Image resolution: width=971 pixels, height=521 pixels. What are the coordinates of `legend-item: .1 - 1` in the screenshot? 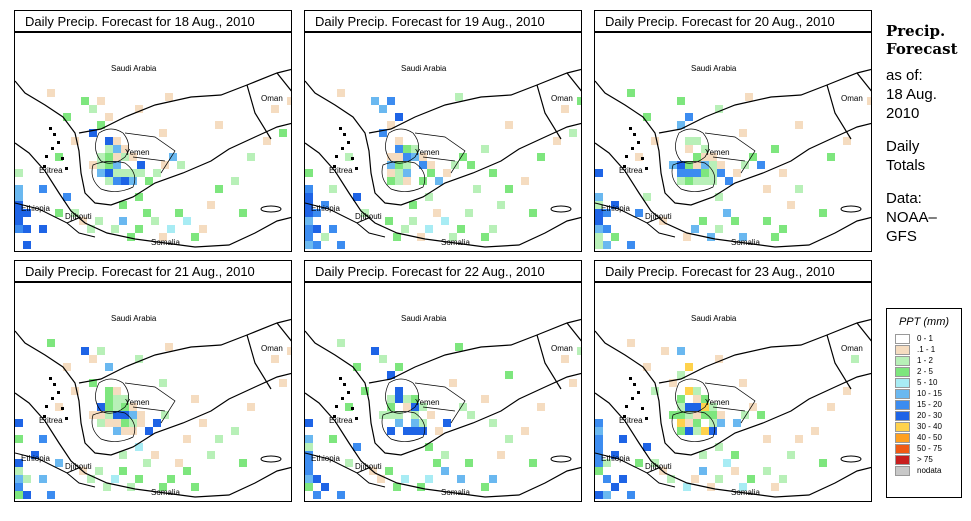 It's located at (928, 349).